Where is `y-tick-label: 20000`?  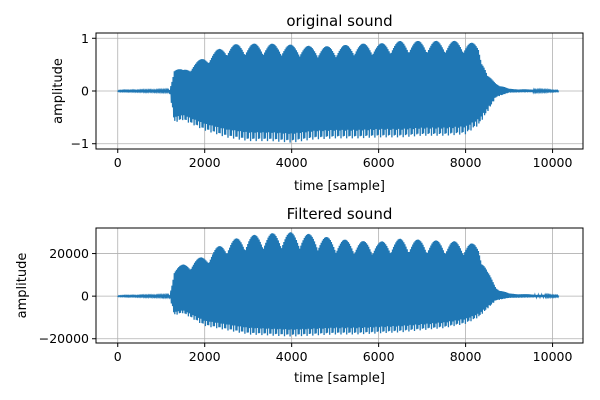
y-tick-label: 20000 is located at coordinates (69, 253).